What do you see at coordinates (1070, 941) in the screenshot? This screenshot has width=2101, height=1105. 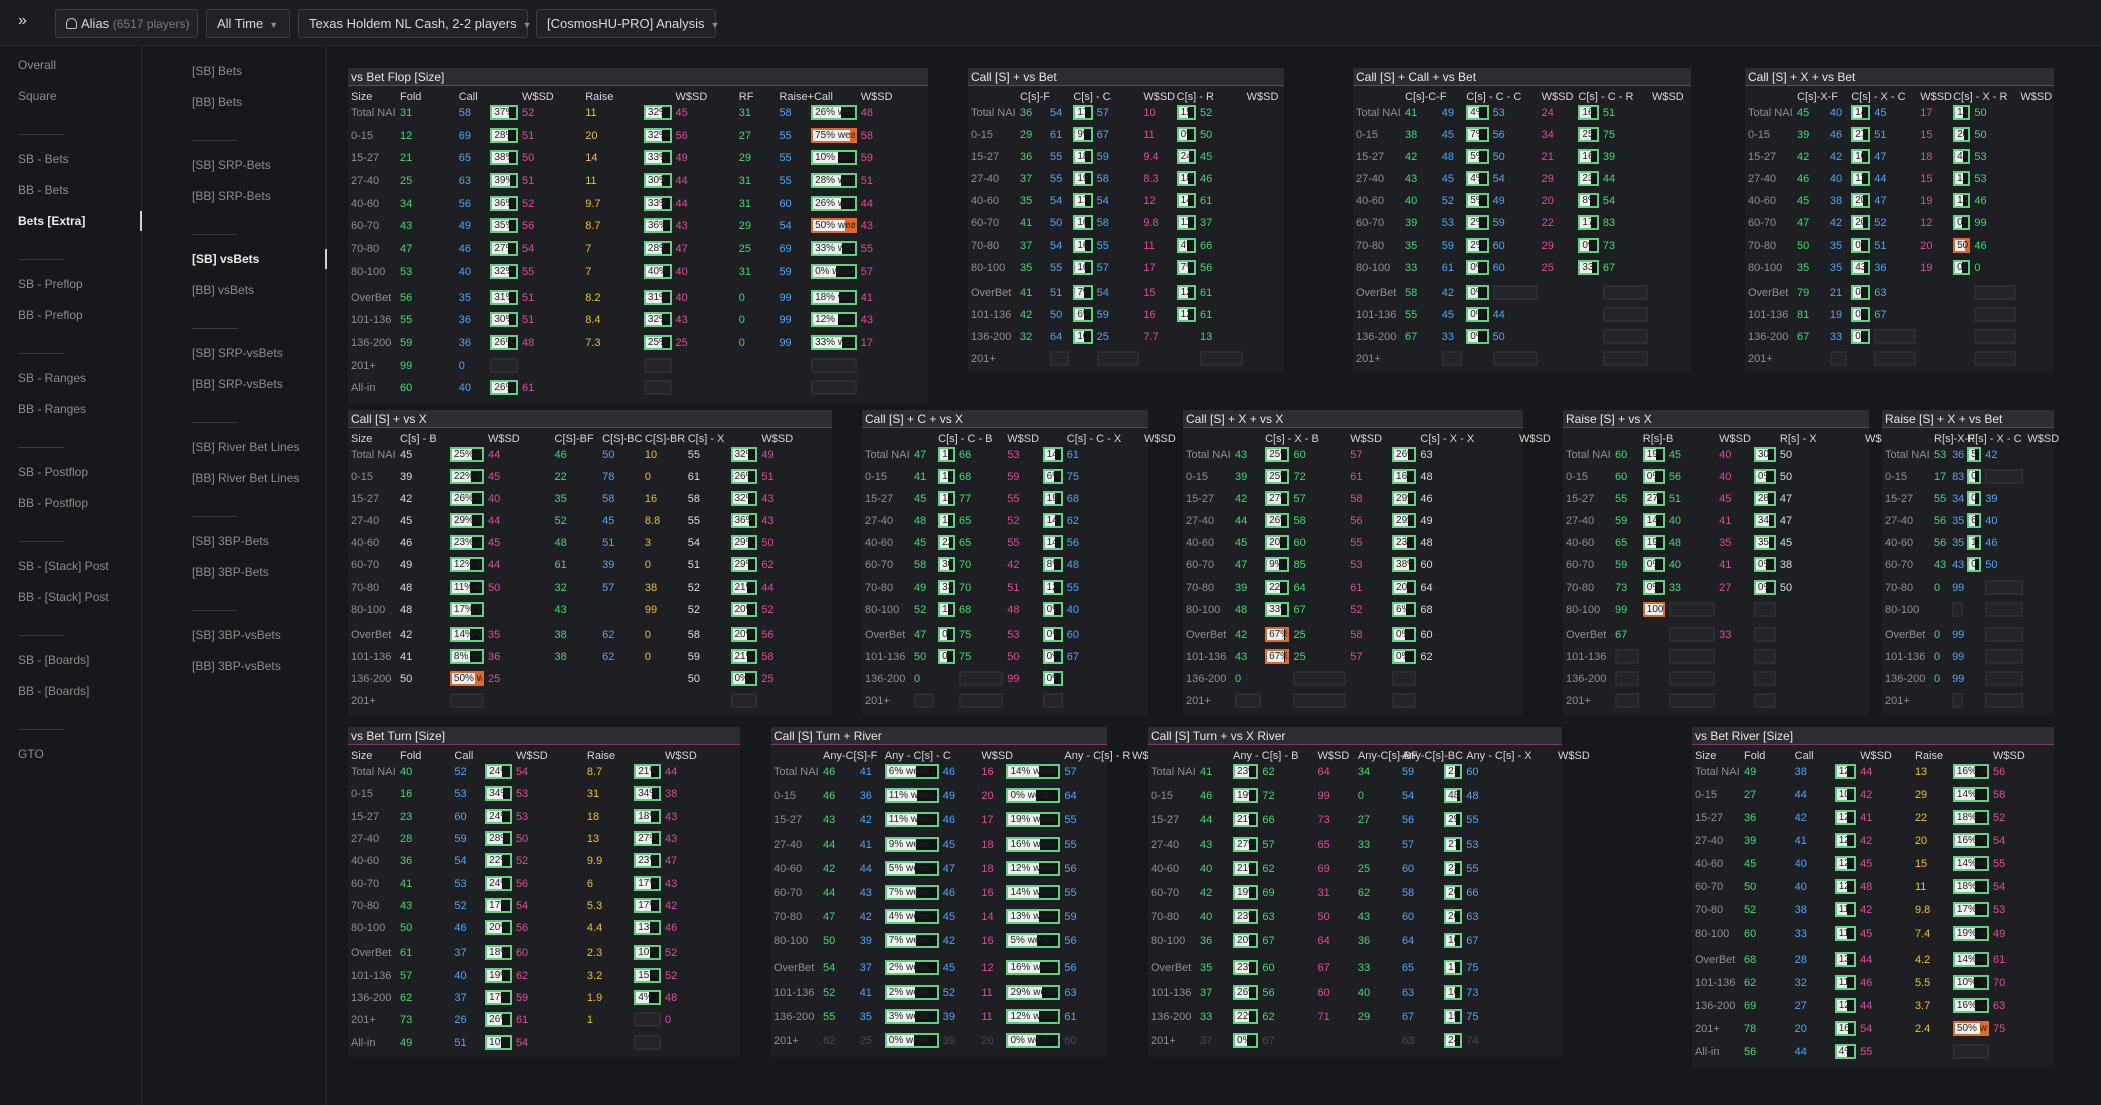 I see `stat-value: 56` at bounding box center [1070, 941].